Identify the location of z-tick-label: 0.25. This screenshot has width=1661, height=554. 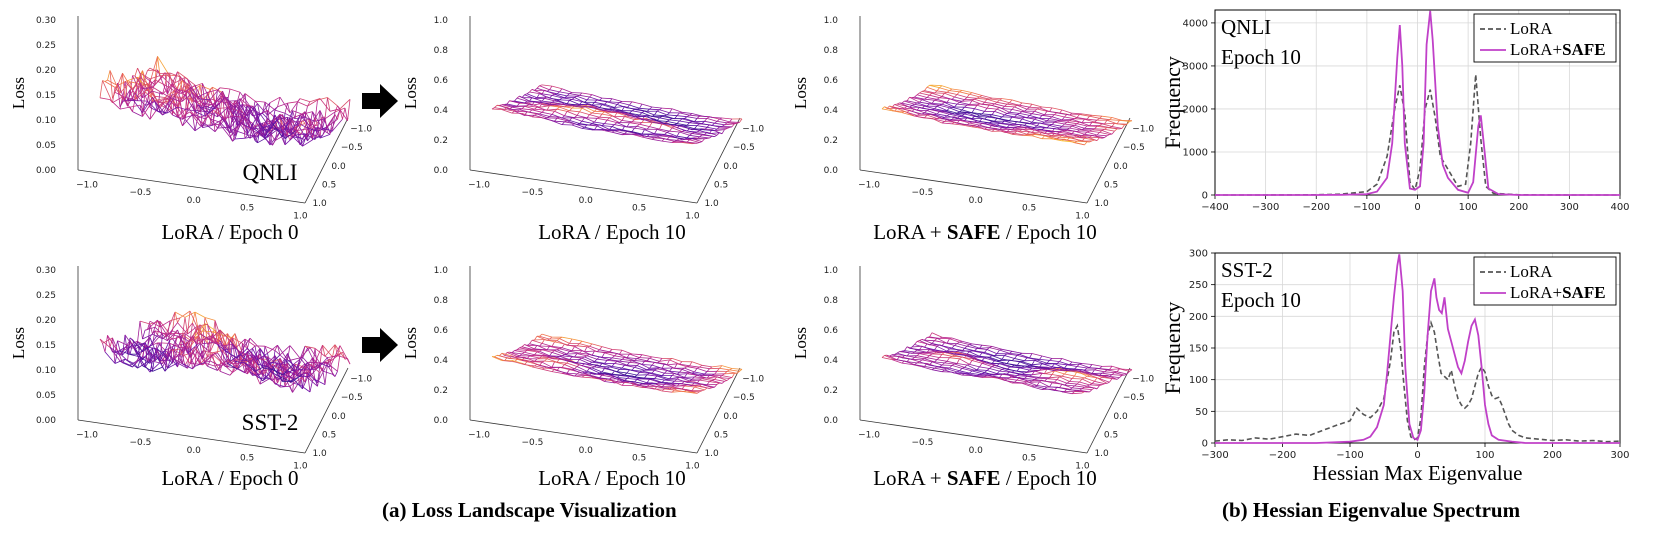
(46, 46).